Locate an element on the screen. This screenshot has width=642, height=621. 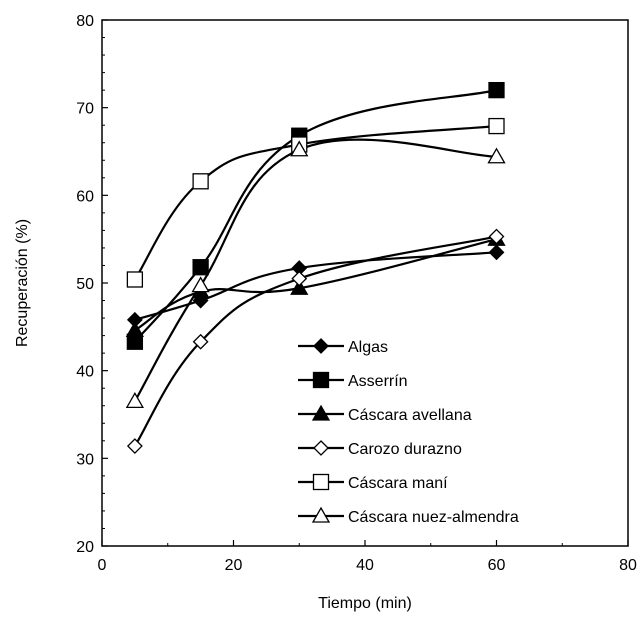
y-tick-label: 50 is located at coordinates (85, 284).